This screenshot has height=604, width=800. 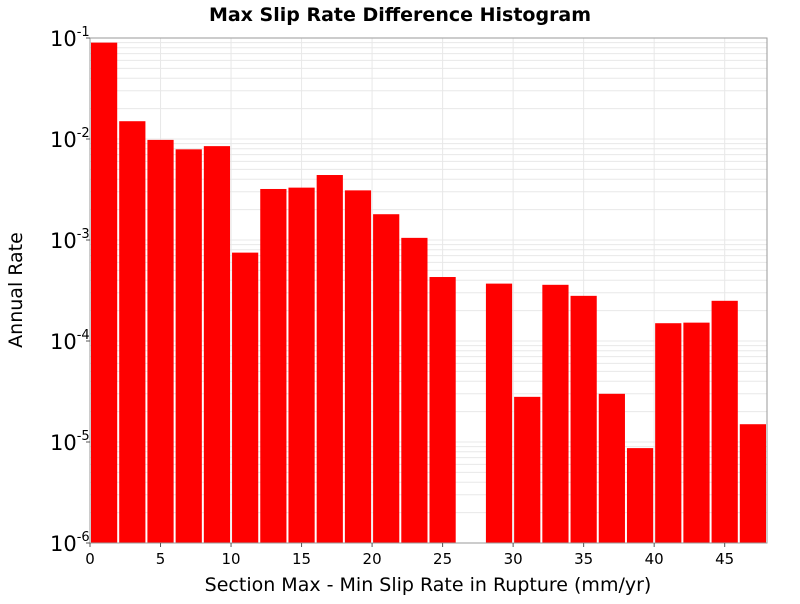 What do you see at coordinates (90, 559) in the screenshot?
I see `x-tick-label: 0` at bounding box center [90, 559].